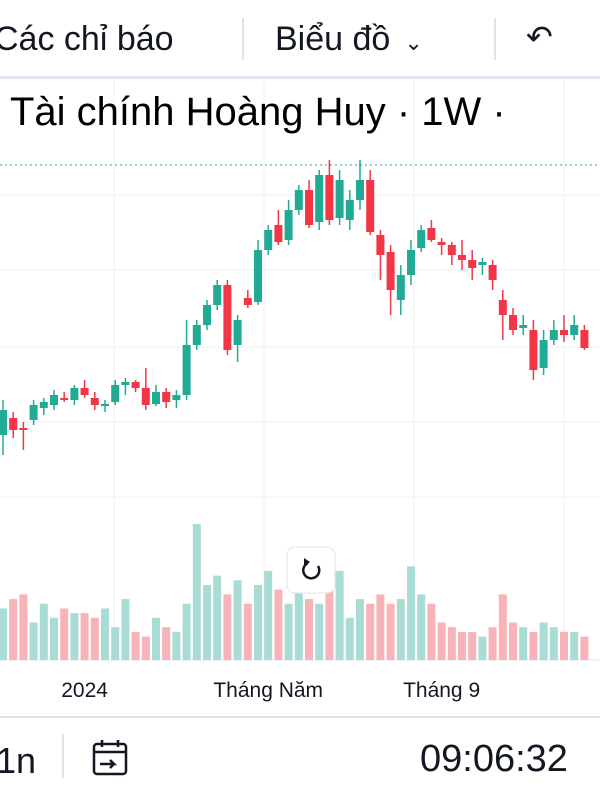 The width and height of the screenshot is (600, 800). What do you see at coordinates (268, 690) in the screenshot?
I see `x-tick-label: Tháng Năm` at bounding box center [268, 690].